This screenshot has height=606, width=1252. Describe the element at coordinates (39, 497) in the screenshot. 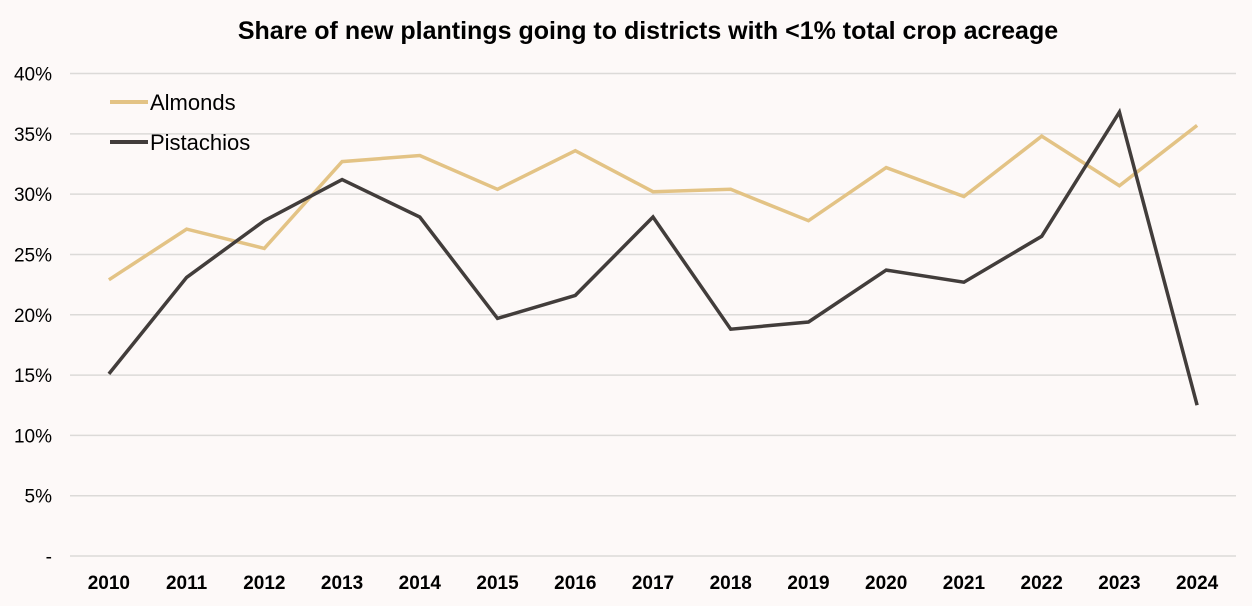

I see `y-tick-label: 5%` at that location.